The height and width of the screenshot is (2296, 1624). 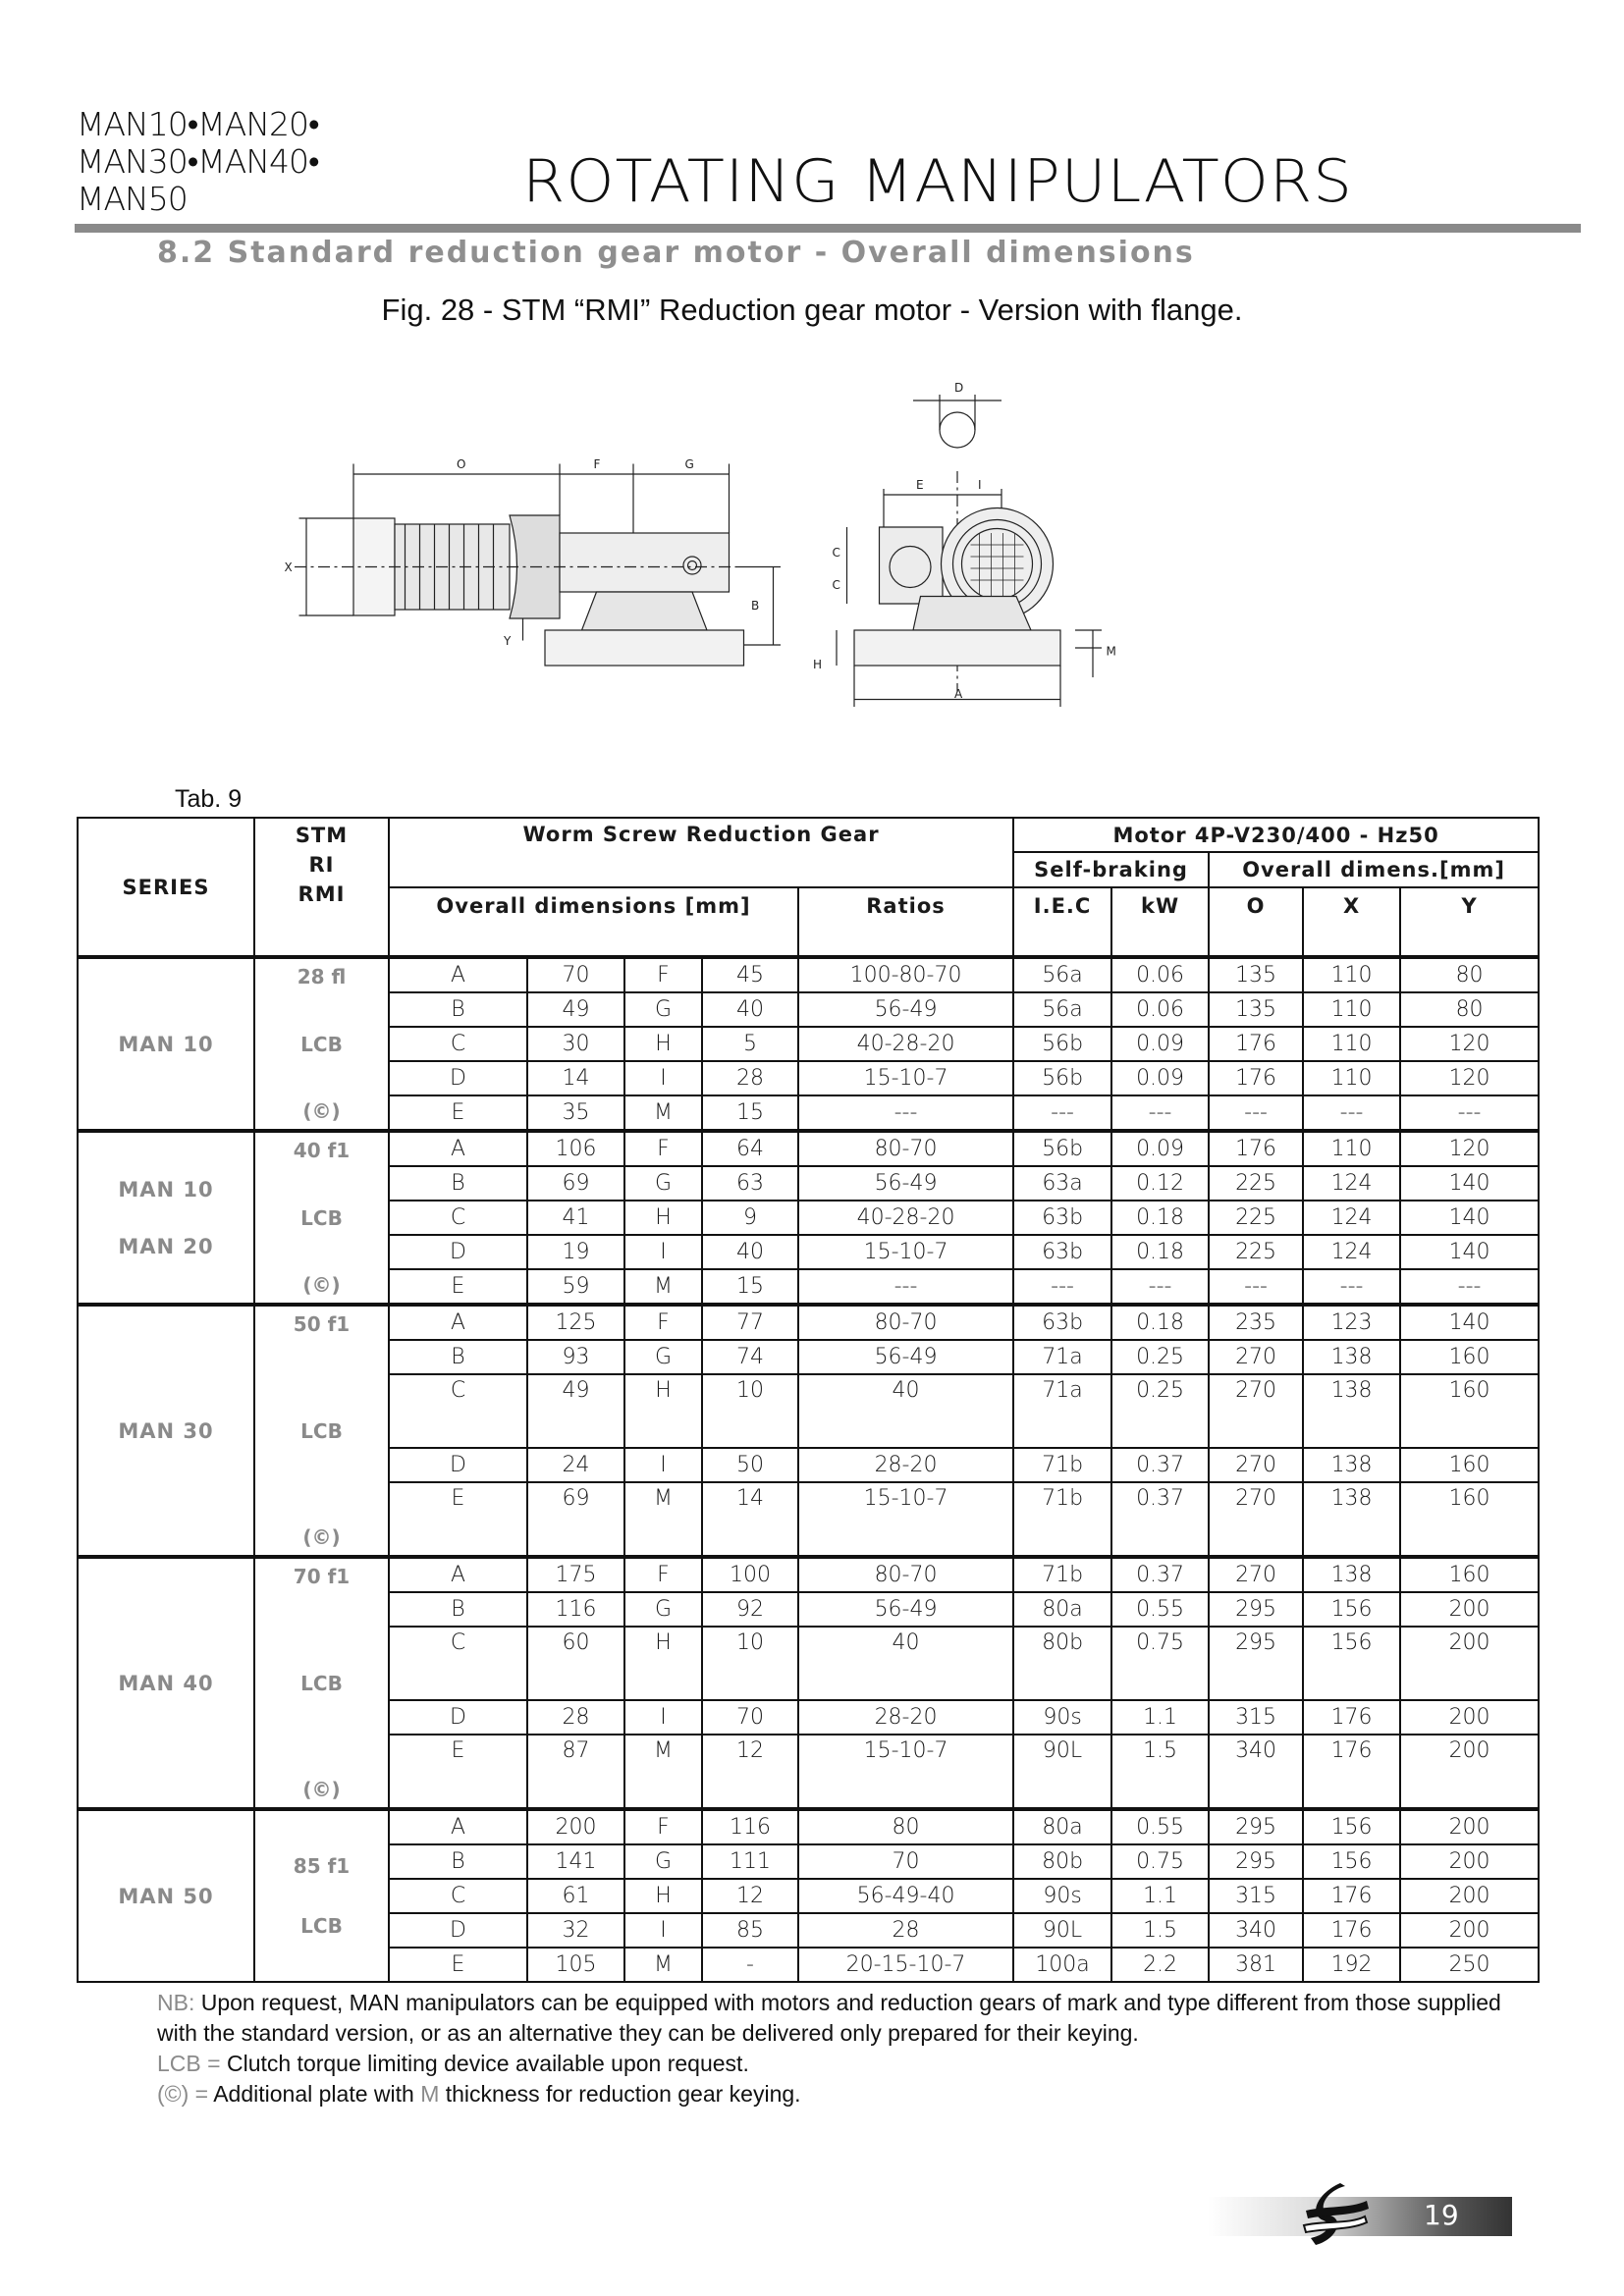 I want to click on table-cell: 110, so click(x=1352, y=1009).